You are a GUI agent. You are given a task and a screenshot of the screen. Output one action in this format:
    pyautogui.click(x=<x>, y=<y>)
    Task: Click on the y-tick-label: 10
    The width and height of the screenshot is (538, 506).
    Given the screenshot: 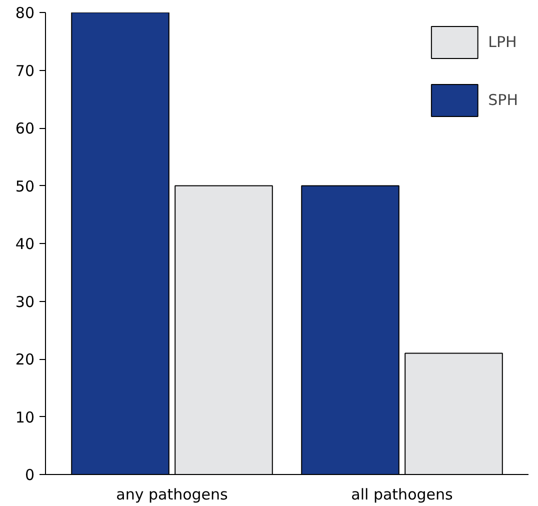 What is the action you would take?
    pyautogui.click(x=25, y=417)
    